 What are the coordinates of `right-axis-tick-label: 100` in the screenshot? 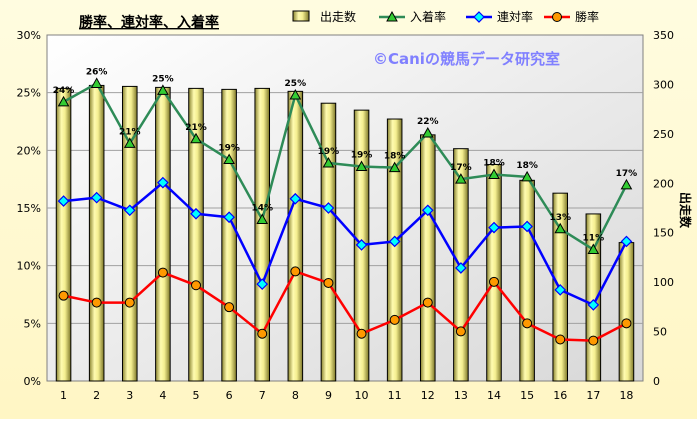 It's located at (663, 282).